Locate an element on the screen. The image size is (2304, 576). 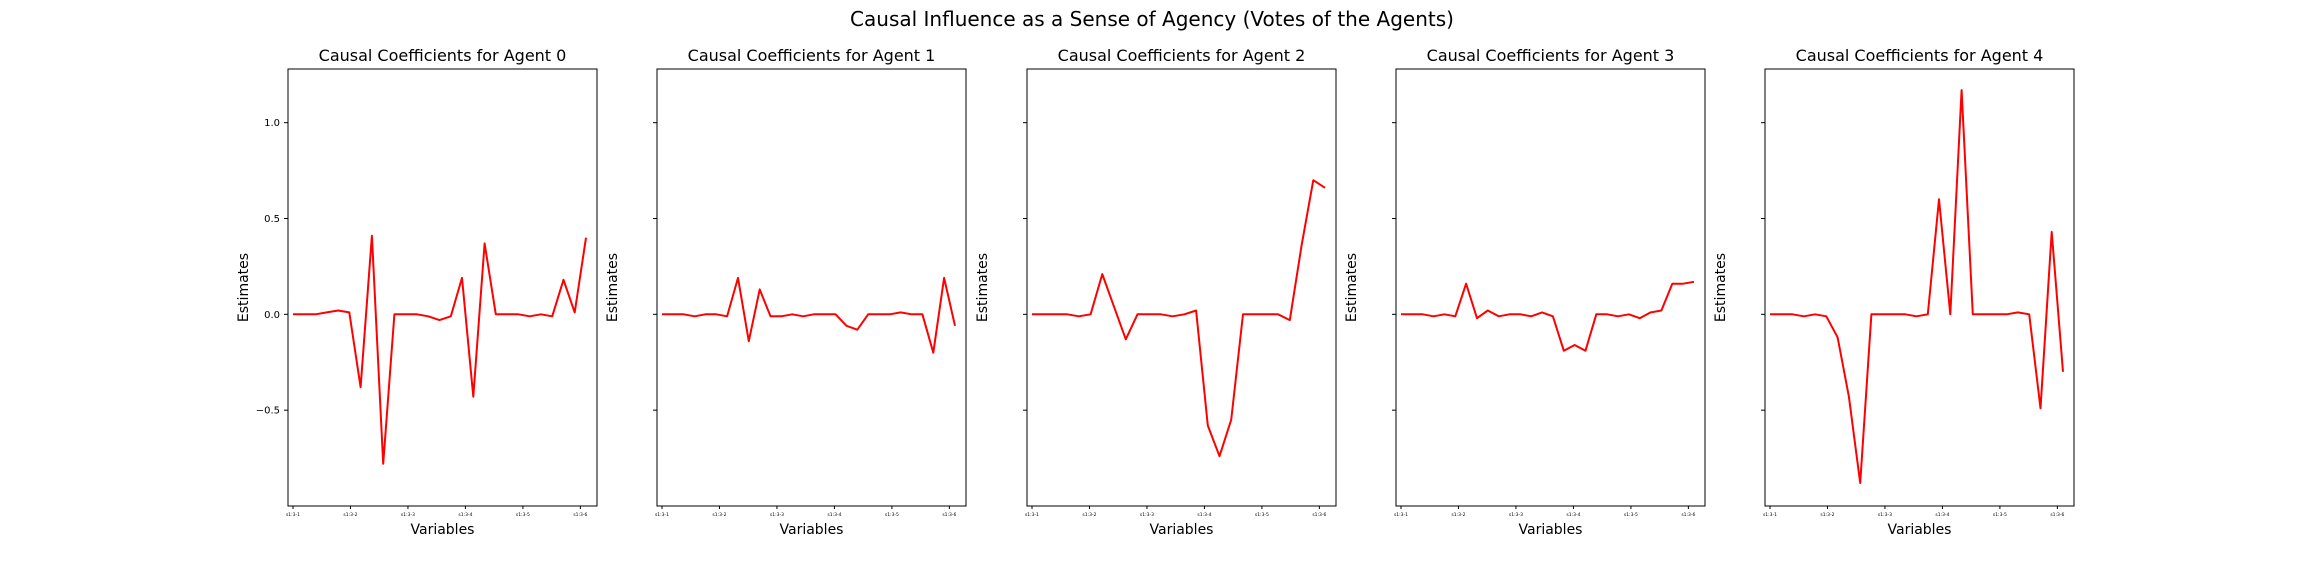
y-tick-label: 0.5 is located at coordinates (272, 219).